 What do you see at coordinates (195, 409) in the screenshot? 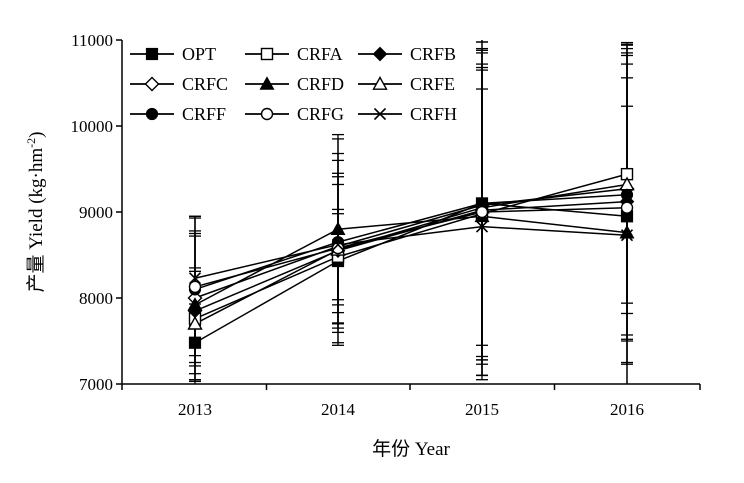
I see `x-tick-label: 2013` at bounding box center [195, 409].